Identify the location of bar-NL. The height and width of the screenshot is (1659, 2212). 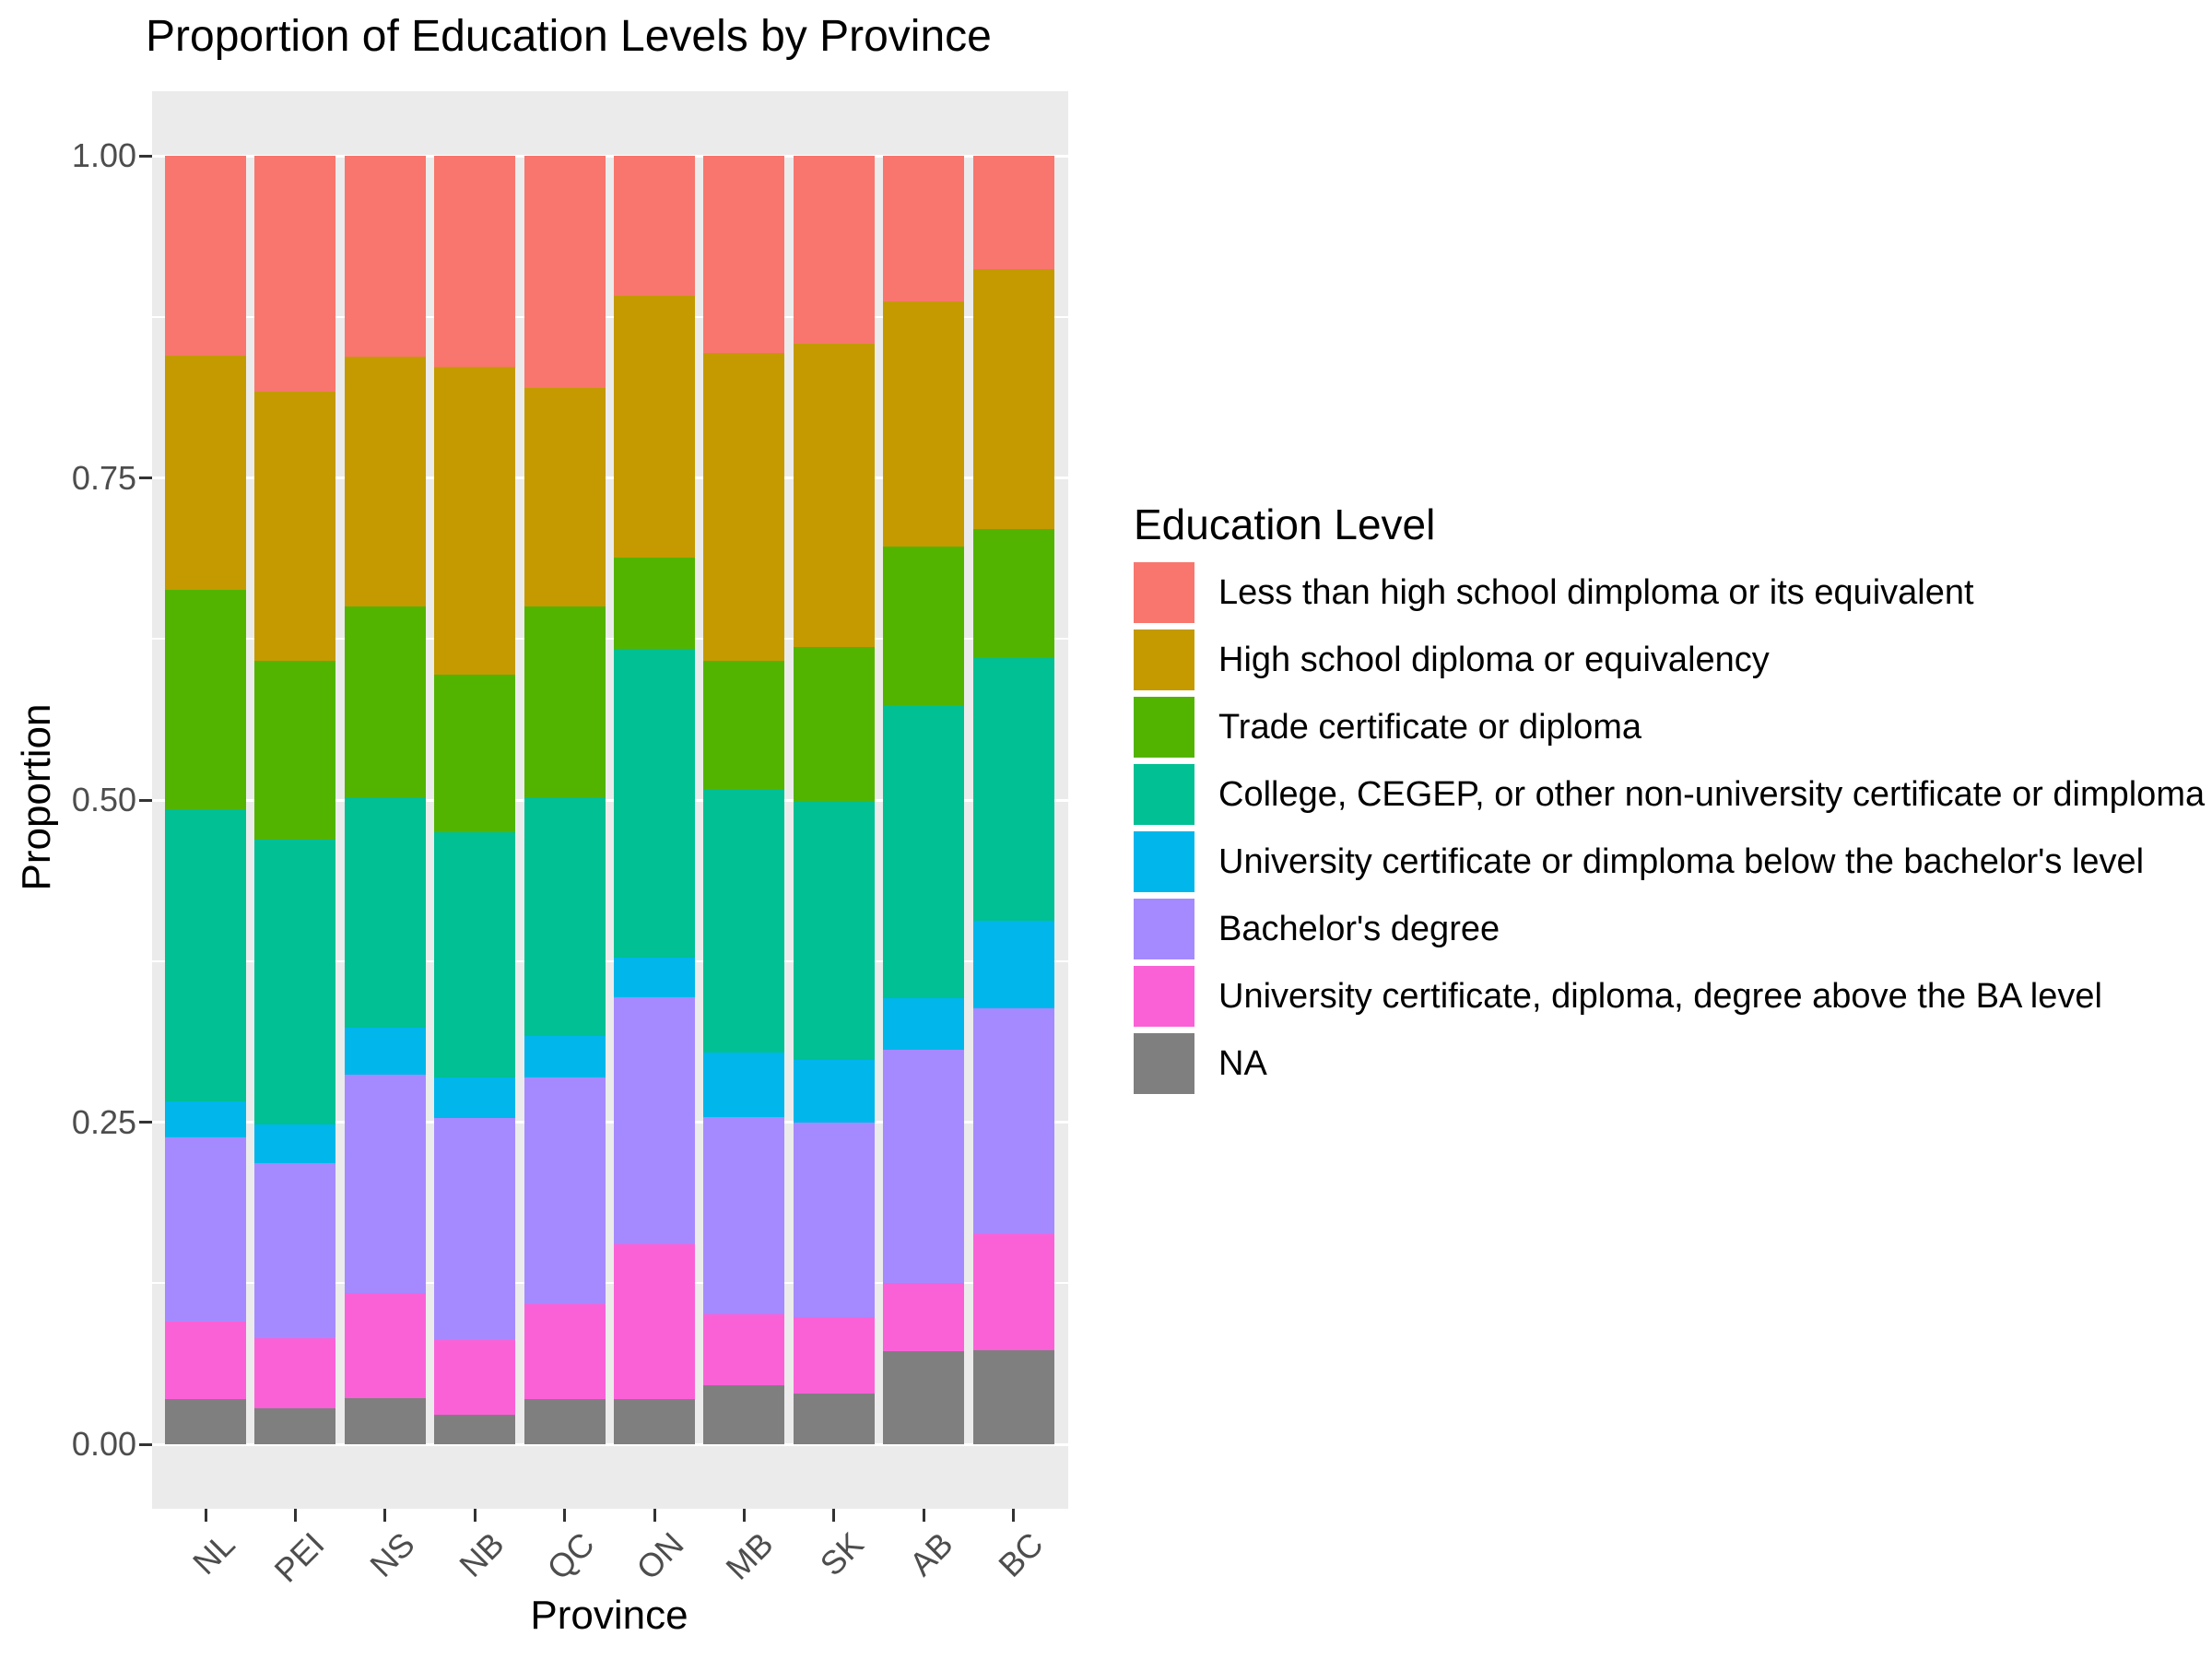
(205, 800).